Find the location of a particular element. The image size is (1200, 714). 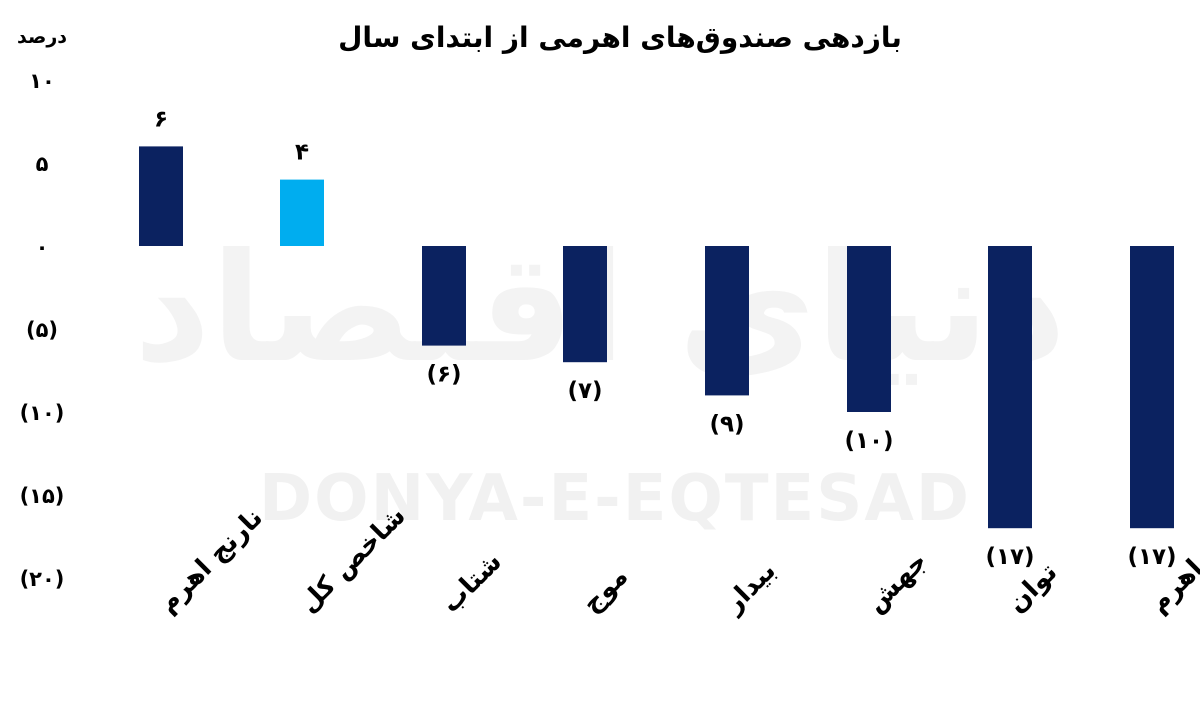

data-label: ۴ is located at coordinates (302, 153).